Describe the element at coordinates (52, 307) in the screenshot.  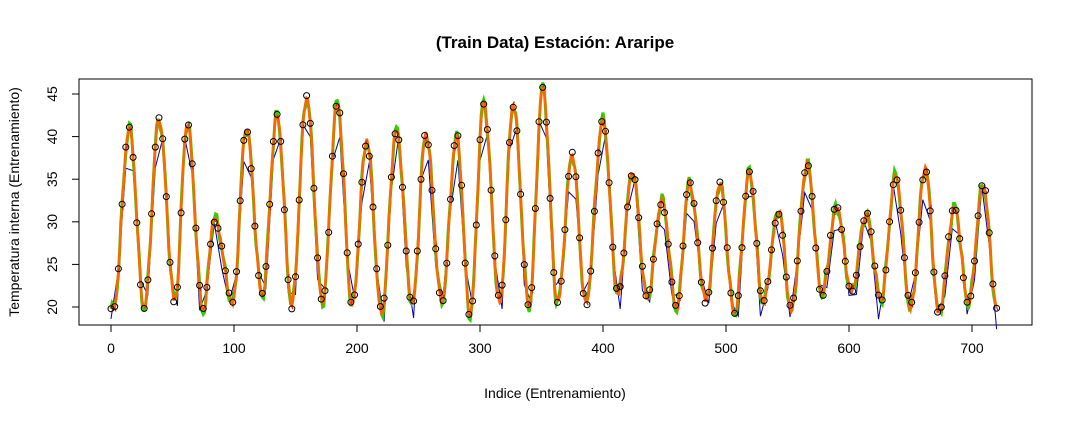
I see `y-tick-label: 20` at that location.